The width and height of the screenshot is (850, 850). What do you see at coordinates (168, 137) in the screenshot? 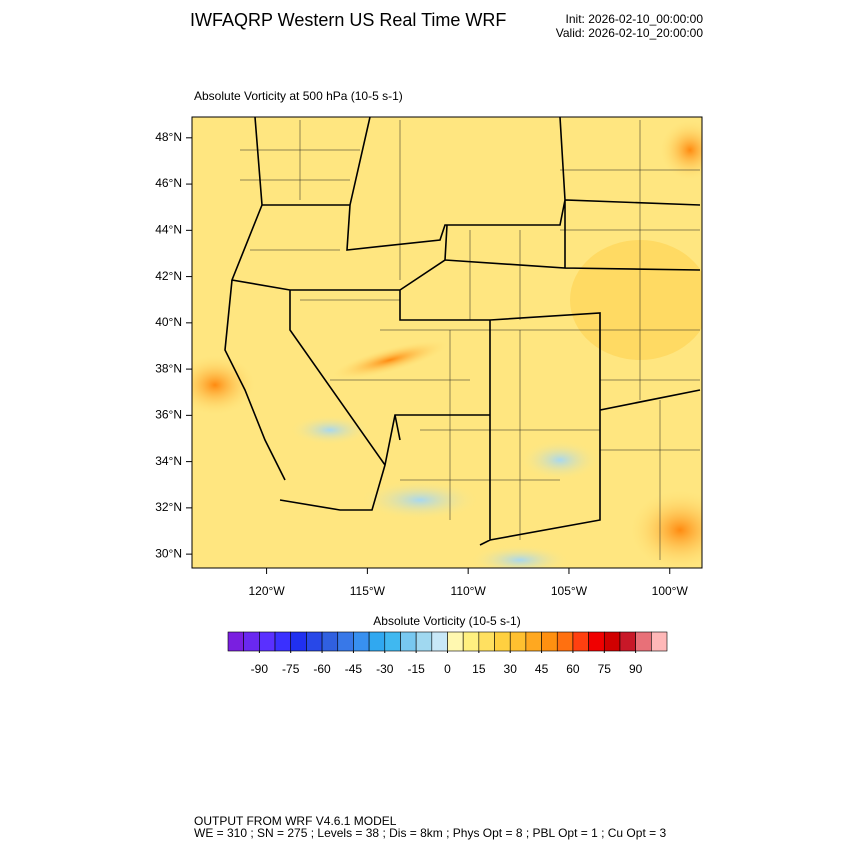
I see `y-tick-label: 48°N` at bounding box center [168, 137].